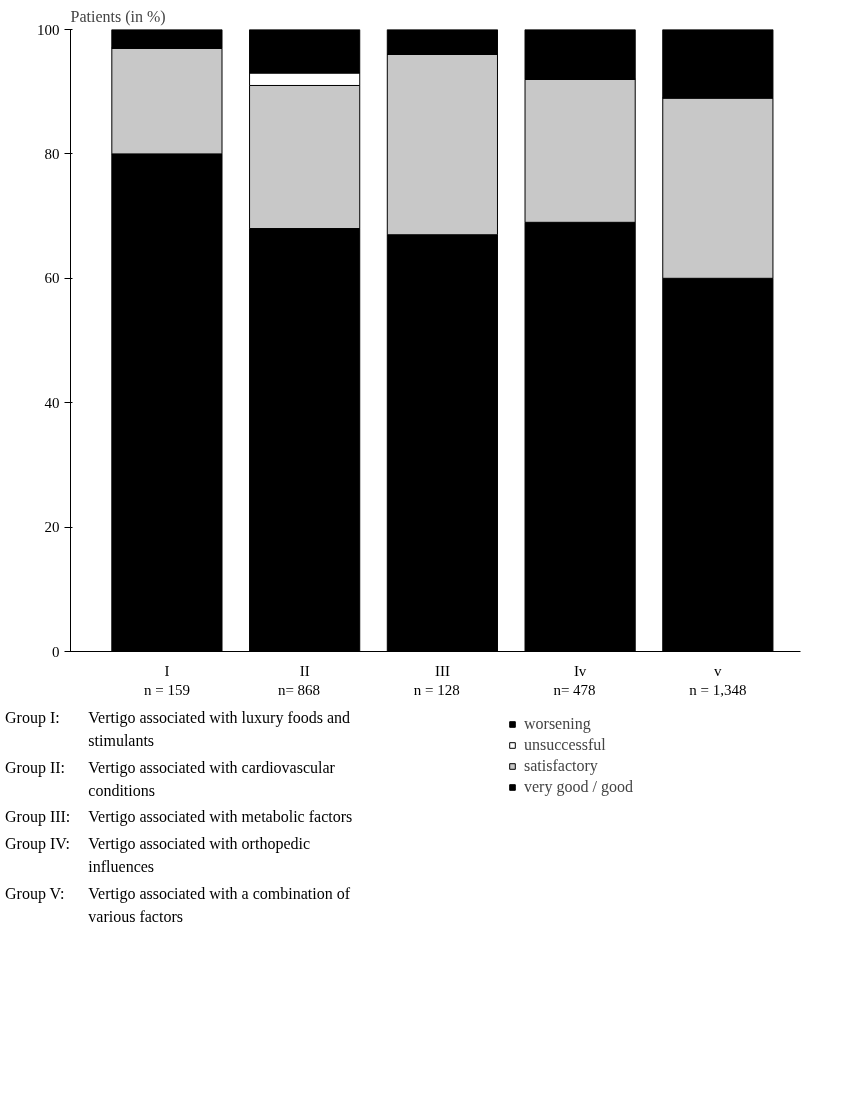 The height and width of the screenshot is (1119, 849). What do you see at coordinates (118, 16) in the screenshot?
I see `y-axis-title: Patients (in %)` at bounding box center [118, 16].